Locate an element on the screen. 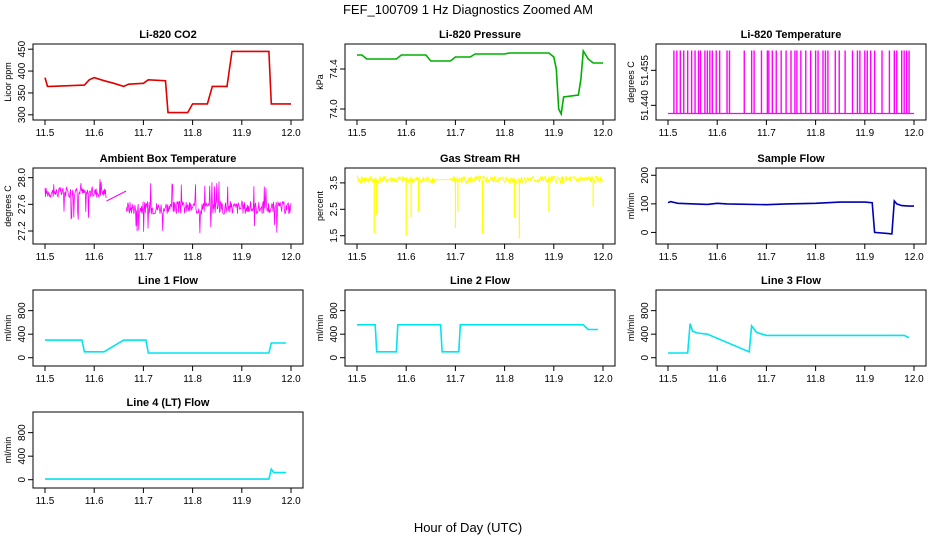  panel-title: Li-820 CO2 is located at coordinates (167, 35).